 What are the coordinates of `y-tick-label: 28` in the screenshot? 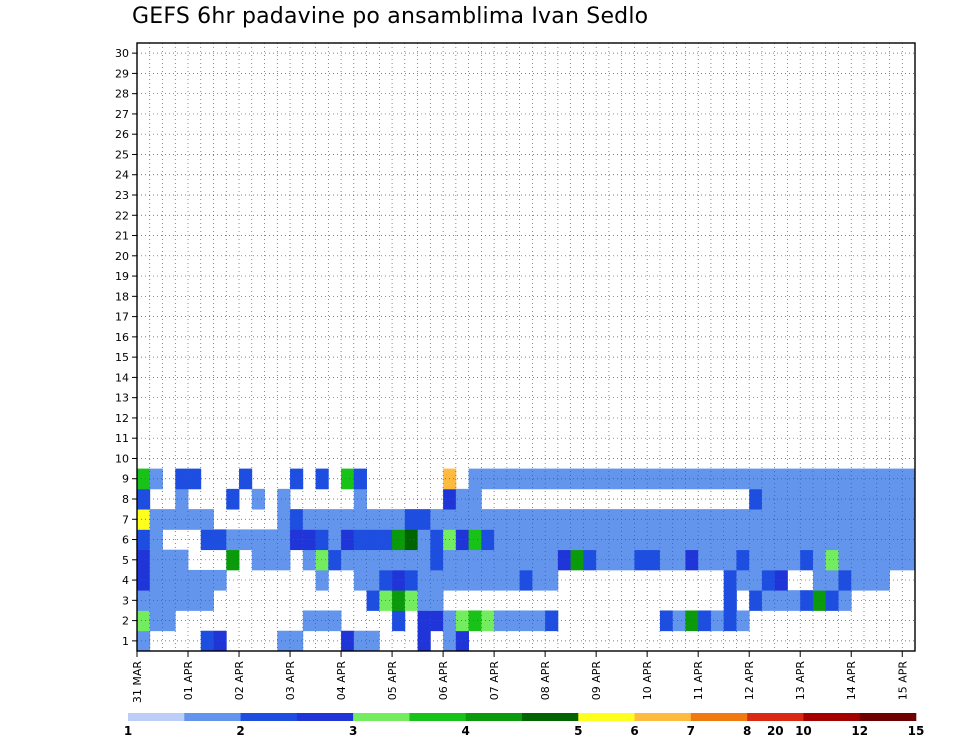 It's located at (122, 94).